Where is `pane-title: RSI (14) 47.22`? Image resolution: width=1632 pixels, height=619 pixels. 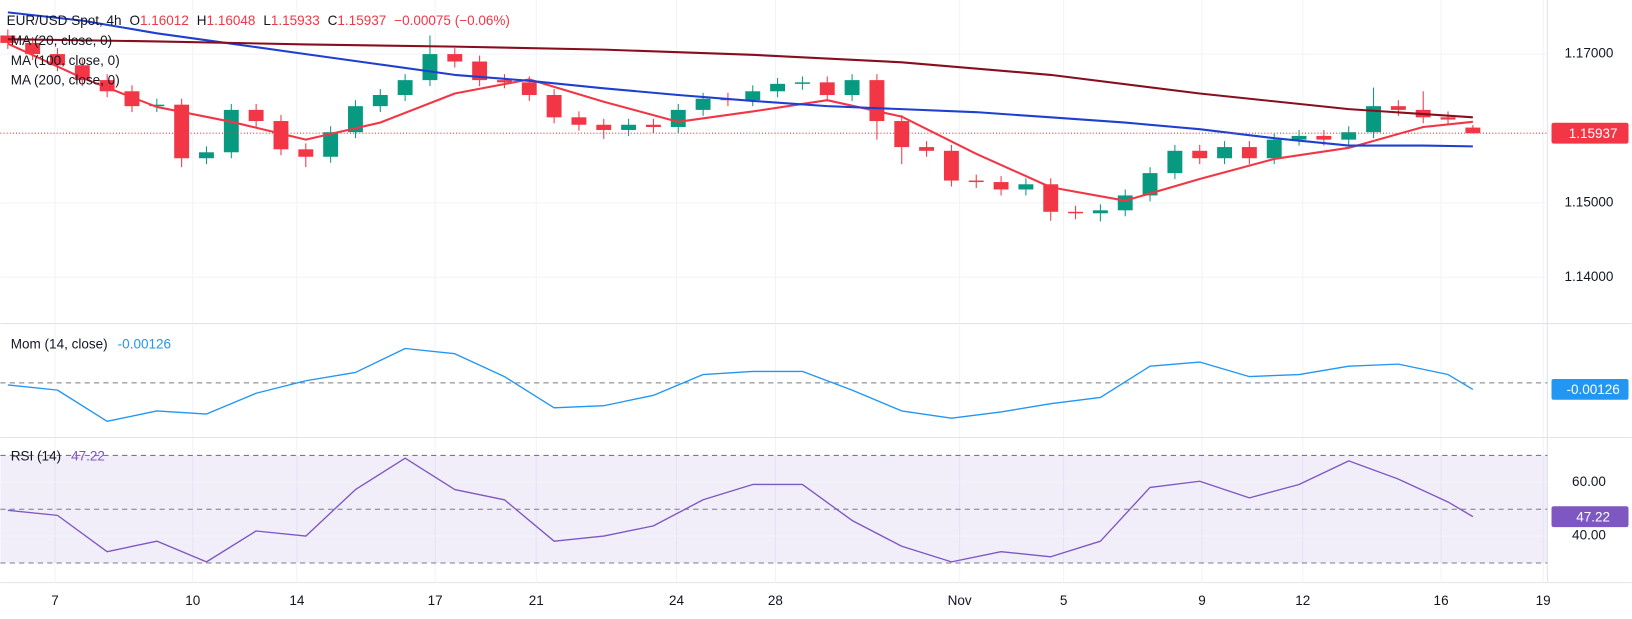 pane-title: RSI (14) 47.22 is located at coordinates (58, 455).